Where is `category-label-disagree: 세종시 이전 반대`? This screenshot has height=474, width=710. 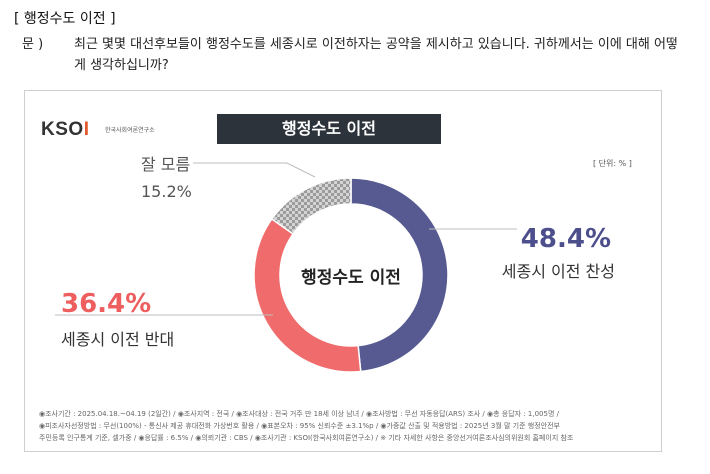 category-label-disagree: 세종시 이전 반대 is located at coordinates (117, 339).